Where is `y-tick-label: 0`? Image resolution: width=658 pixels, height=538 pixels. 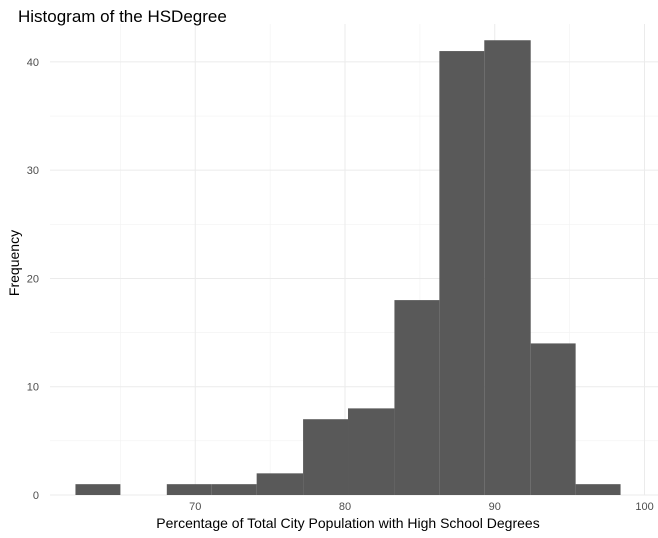 y-tick-label: 0 is located at coordinates (36, 496).